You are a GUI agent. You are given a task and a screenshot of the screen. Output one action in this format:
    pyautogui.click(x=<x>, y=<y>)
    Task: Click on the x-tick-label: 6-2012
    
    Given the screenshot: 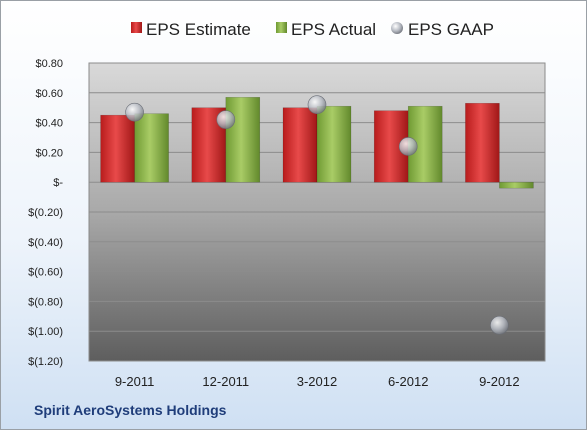 What is the action you would take?
    pyautogui.click(x=408, y=381)
    